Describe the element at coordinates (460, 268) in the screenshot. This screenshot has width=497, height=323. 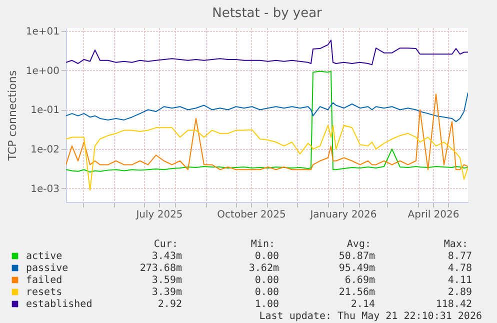
I see `text: 4.78` at that location.